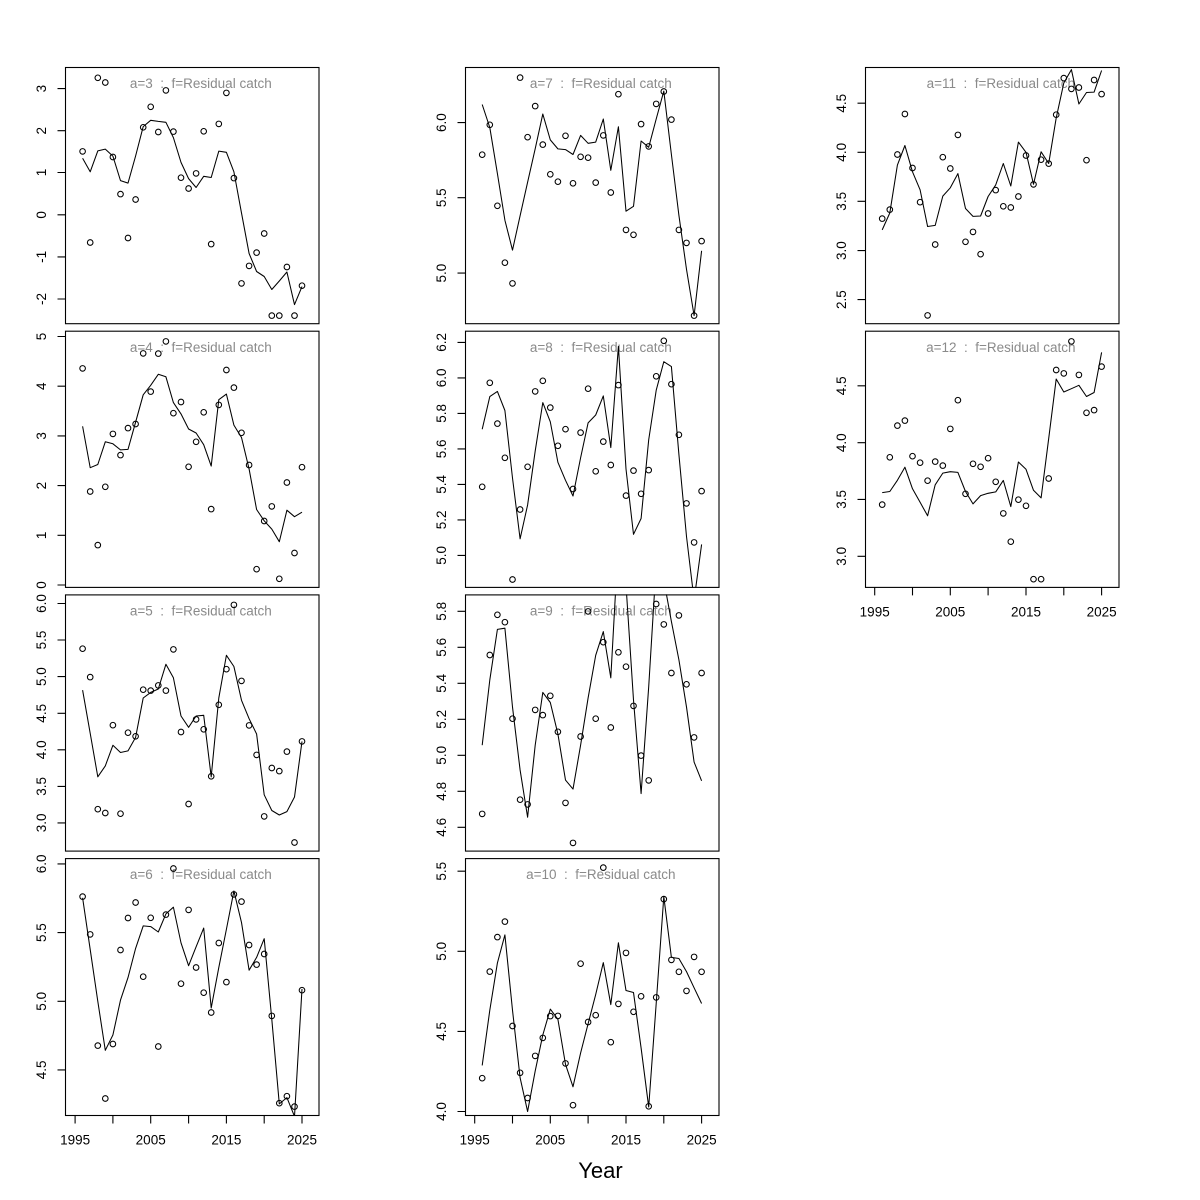  Describe the element at coordinates (1000, 347) in the screenshot. I see `svg-text: a=12 : f=Residual catch` at that location.